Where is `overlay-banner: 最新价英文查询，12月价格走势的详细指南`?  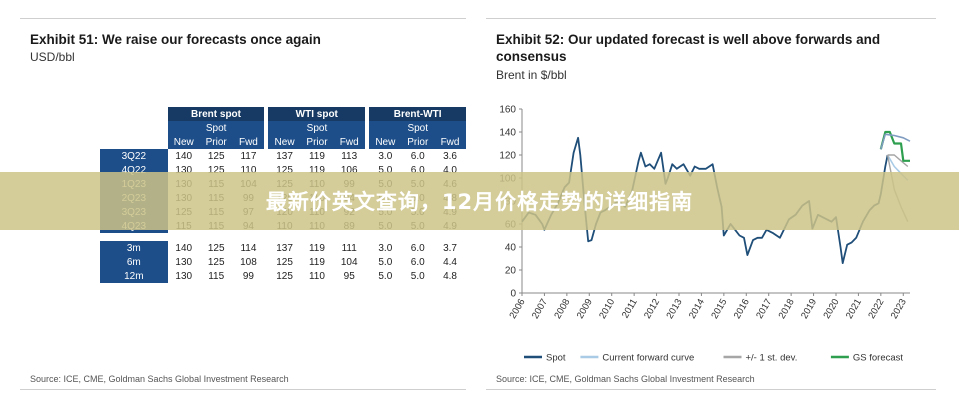
overlay-banner: 最新价英文查询，12月价格走势的详细指南 is located at coordinates (479, 201).